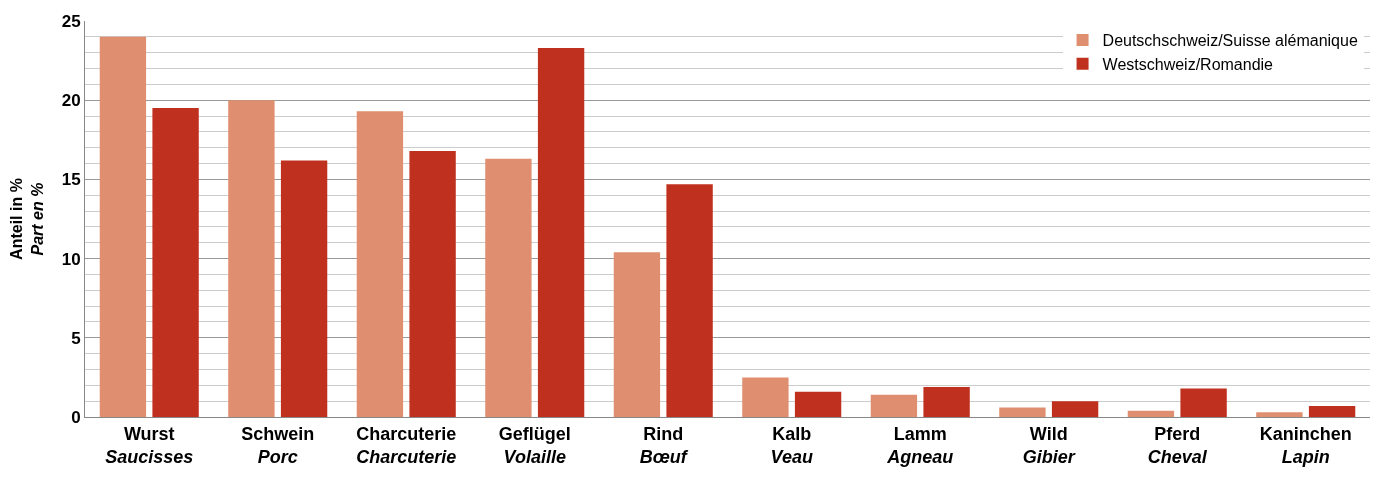 The height and width of the screenshot is (479, 1382). I want to click on x-tick-label: Schwein Porc, so click(278, 445).